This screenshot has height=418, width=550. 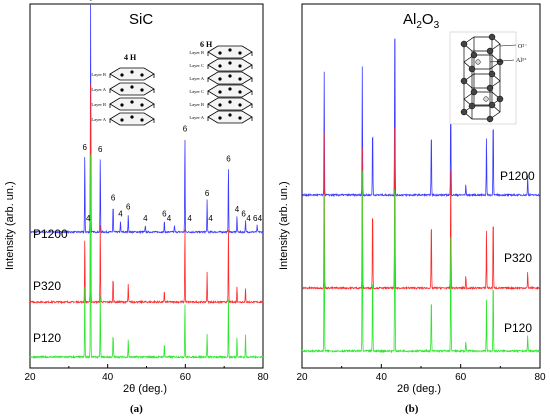 What do you see at coordinates (508, 45) in the screenshot?
I see `o-pointer` at bounding box center [508, 45].